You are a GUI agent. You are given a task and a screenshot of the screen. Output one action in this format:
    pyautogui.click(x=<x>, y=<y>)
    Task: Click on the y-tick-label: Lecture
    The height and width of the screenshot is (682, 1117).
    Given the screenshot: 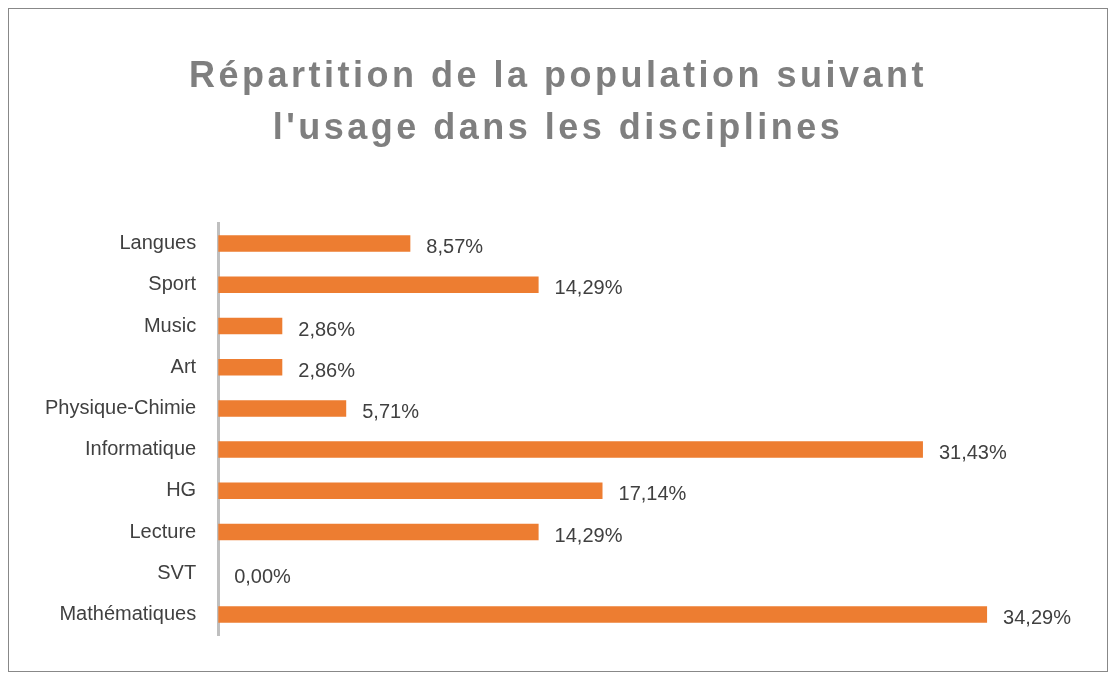 What is the action you would take?
    pyautogui.click(x=163, y=530)
    